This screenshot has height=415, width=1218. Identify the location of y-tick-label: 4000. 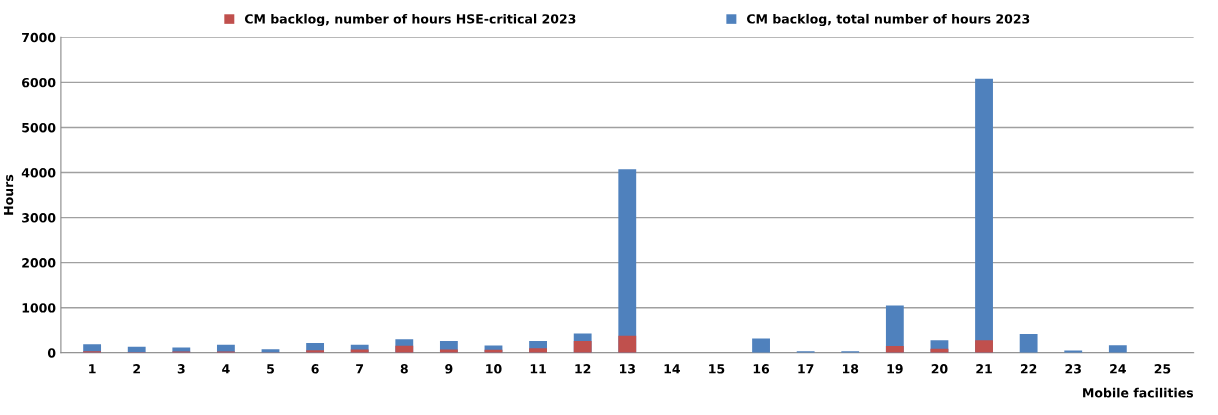
(38, 172).